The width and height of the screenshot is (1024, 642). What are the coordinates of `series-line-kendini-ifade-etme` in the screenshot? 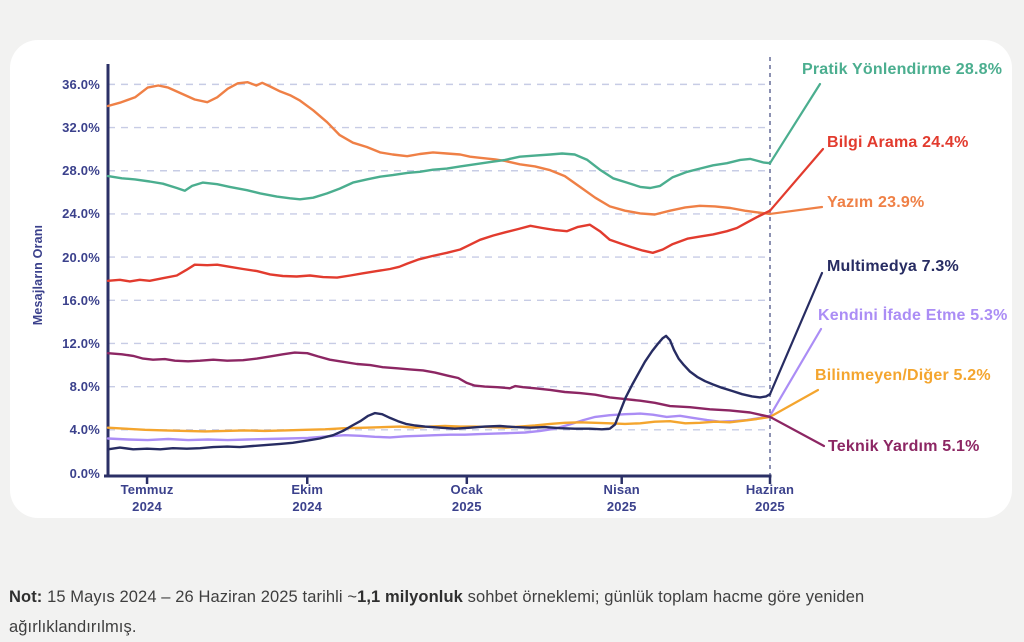 It's located at (439, 427).